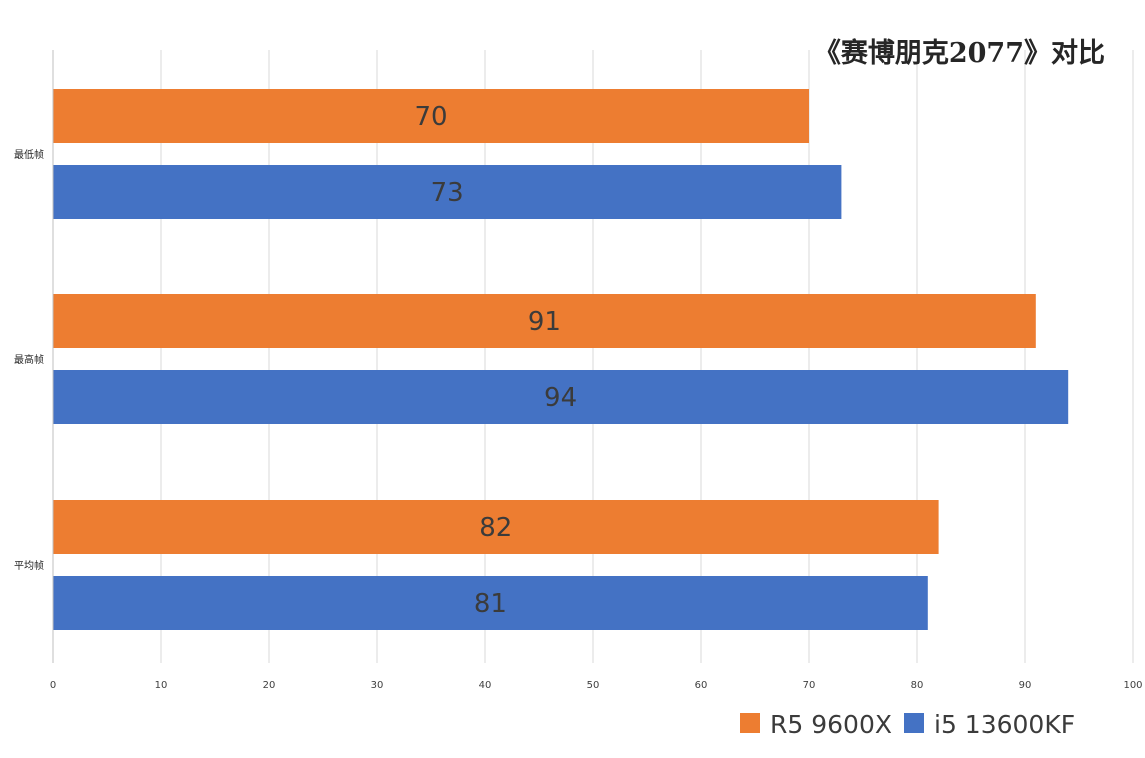 The image size is (1145, 758). I want to click on data-label: 94, so click(560, 398).